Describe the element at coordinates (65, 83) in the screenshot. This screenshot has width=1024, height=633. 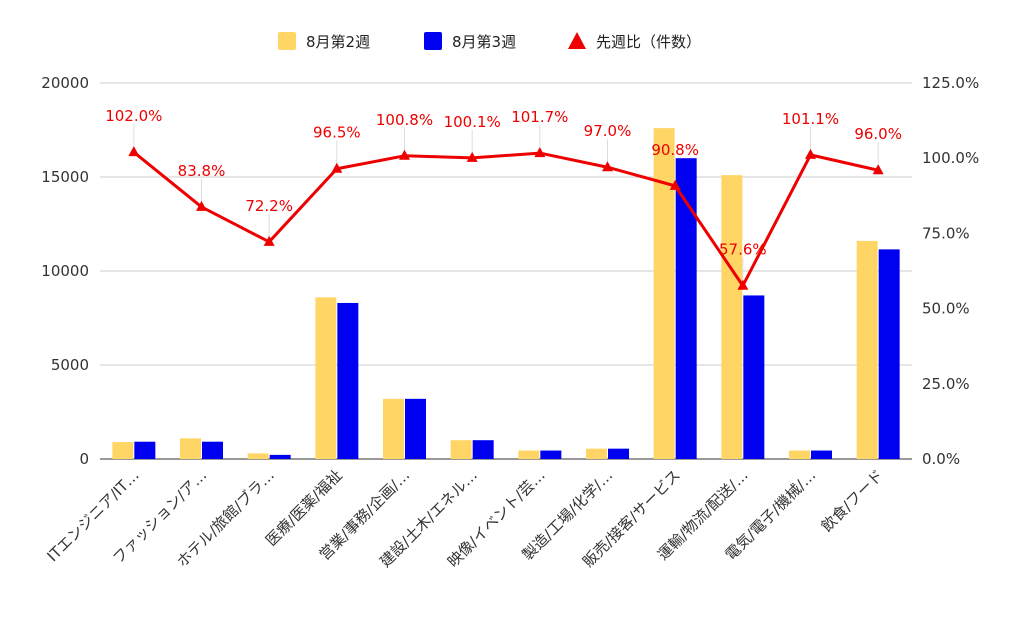
I see `left-y-tick-label: 20000` at that location.